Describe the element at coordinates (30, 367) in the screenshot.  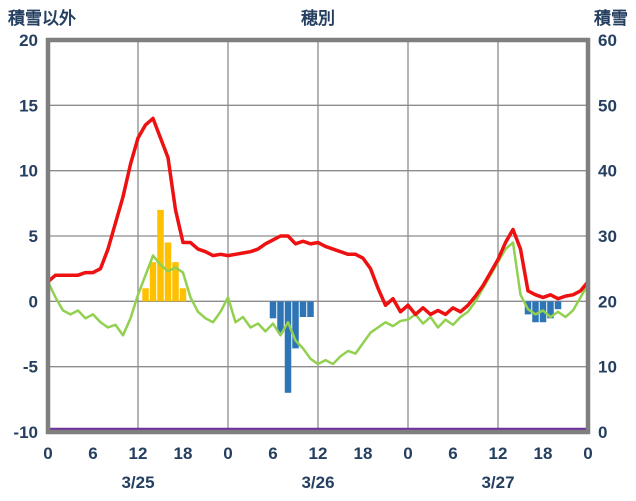
I see `left-axis-tick-label: -5` at that location.